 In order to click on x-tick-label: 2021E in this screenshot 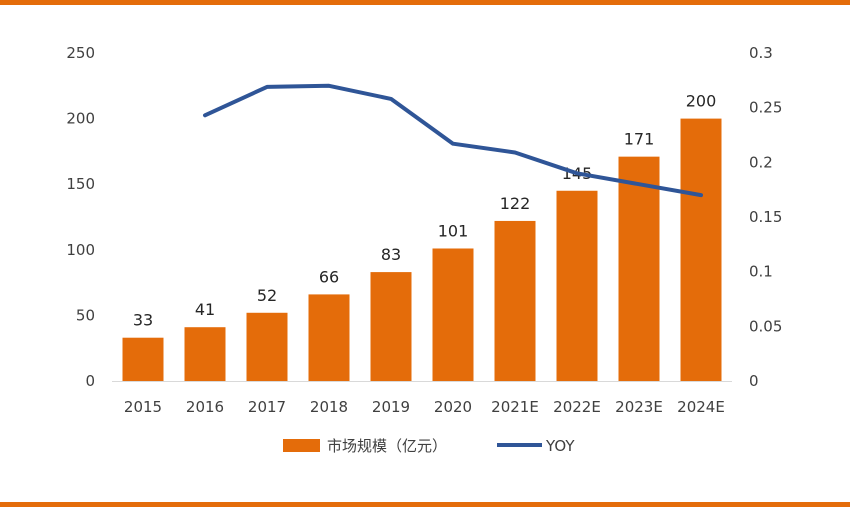, I will do `click(515, 407)`.